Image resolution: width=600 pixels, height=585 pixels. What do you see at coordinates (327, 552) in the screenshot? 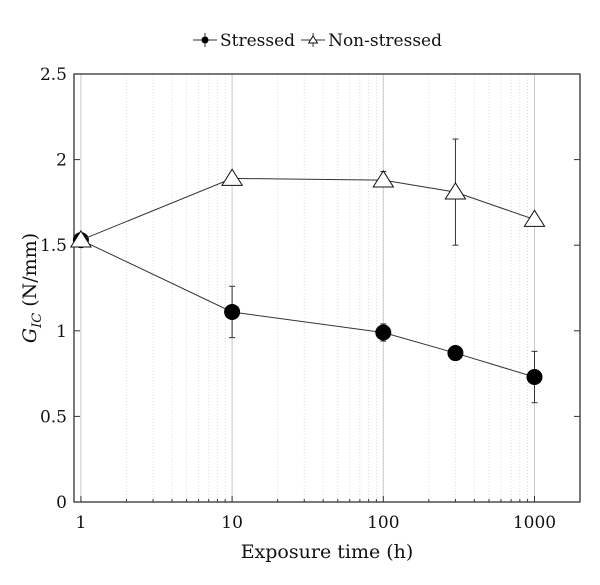
I see `x-axis-label: Exposure time (h)` at bounding box center [327, 552].